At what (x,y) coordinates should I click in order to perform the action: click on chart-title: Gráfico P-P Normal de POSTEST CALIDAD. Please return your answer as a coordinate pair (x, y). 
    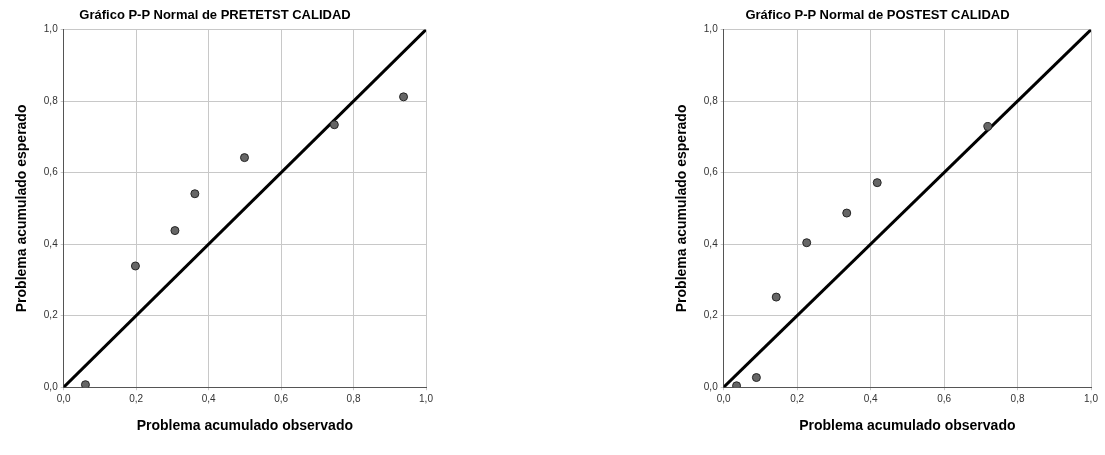
    Looking at the image, I should click on (877, 15).